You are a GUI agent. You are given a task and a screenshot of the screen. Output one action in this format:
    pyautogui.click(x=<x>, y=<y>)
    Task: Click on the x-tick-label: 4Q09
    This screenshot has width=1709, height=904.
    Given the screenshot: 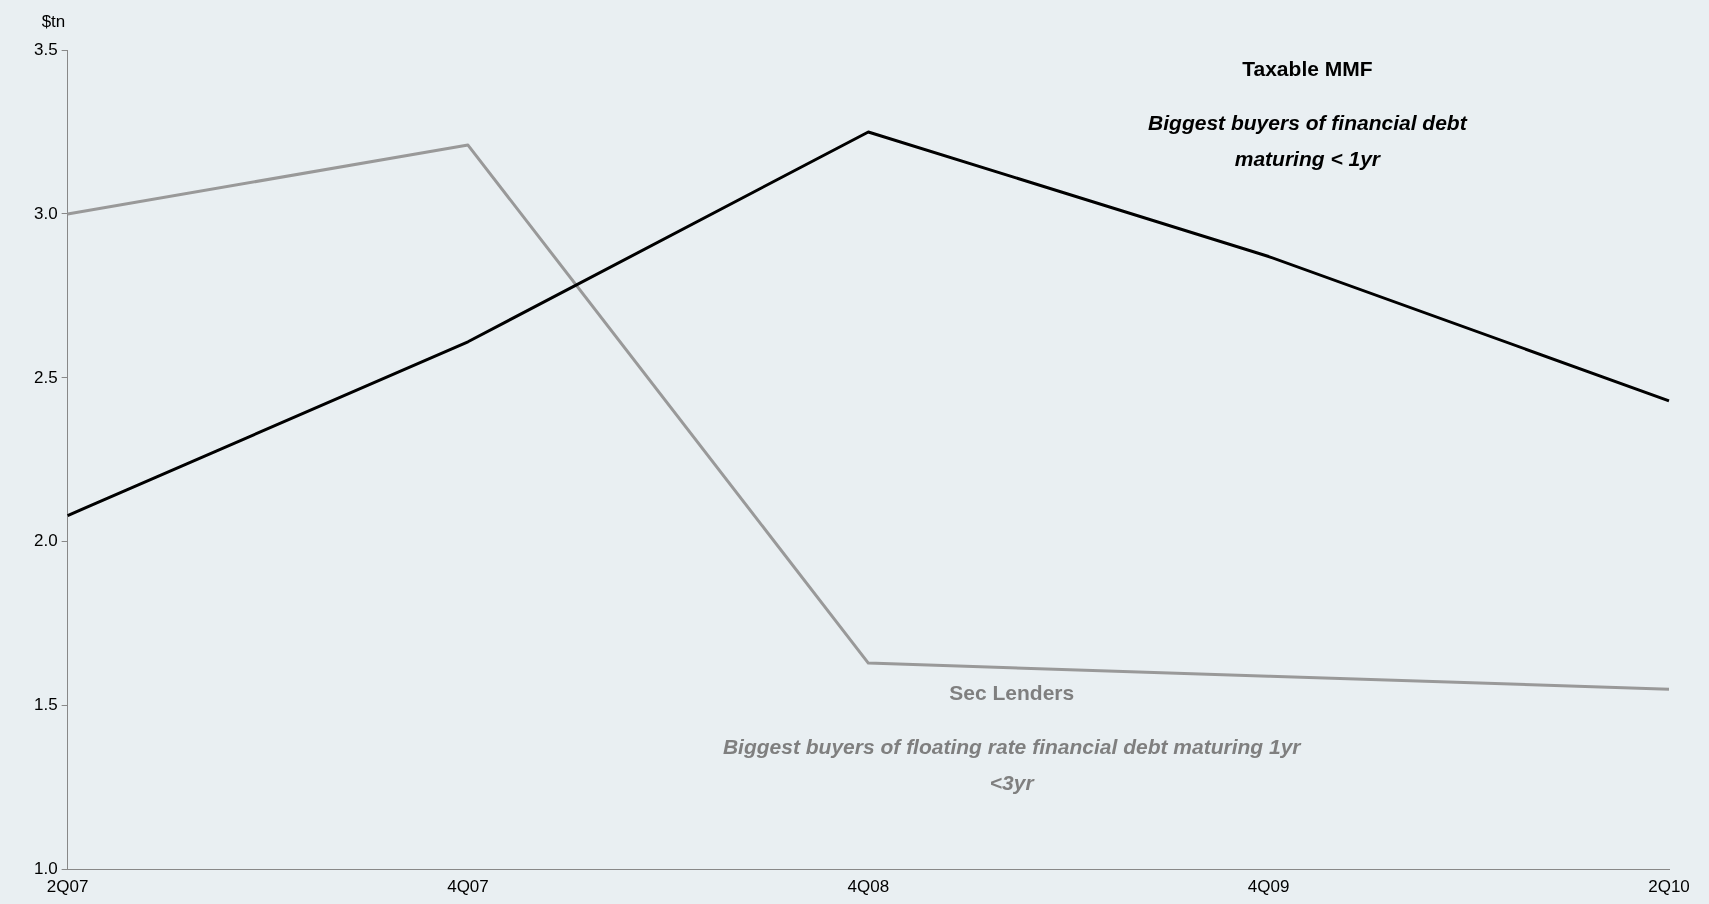 What is the action you would take?
    pyautogui.click(x=1268, y=887)
    